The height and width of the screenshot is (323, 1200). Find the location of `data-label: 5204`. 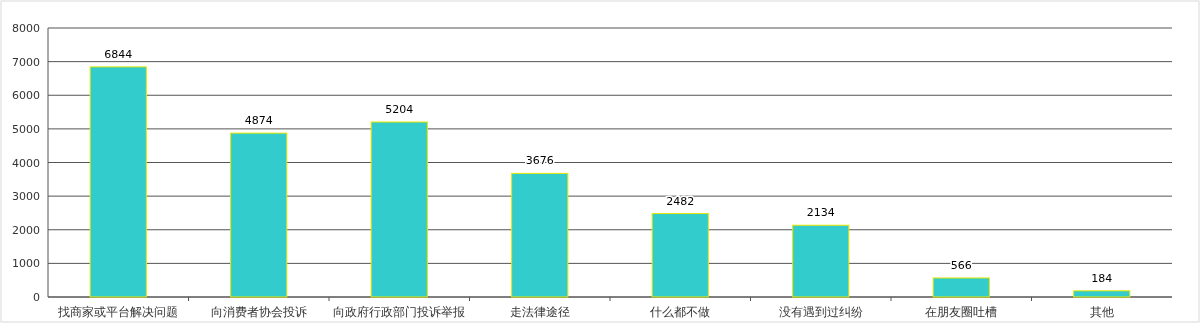

data-label: 5204 is located at coordinates (399, 110).